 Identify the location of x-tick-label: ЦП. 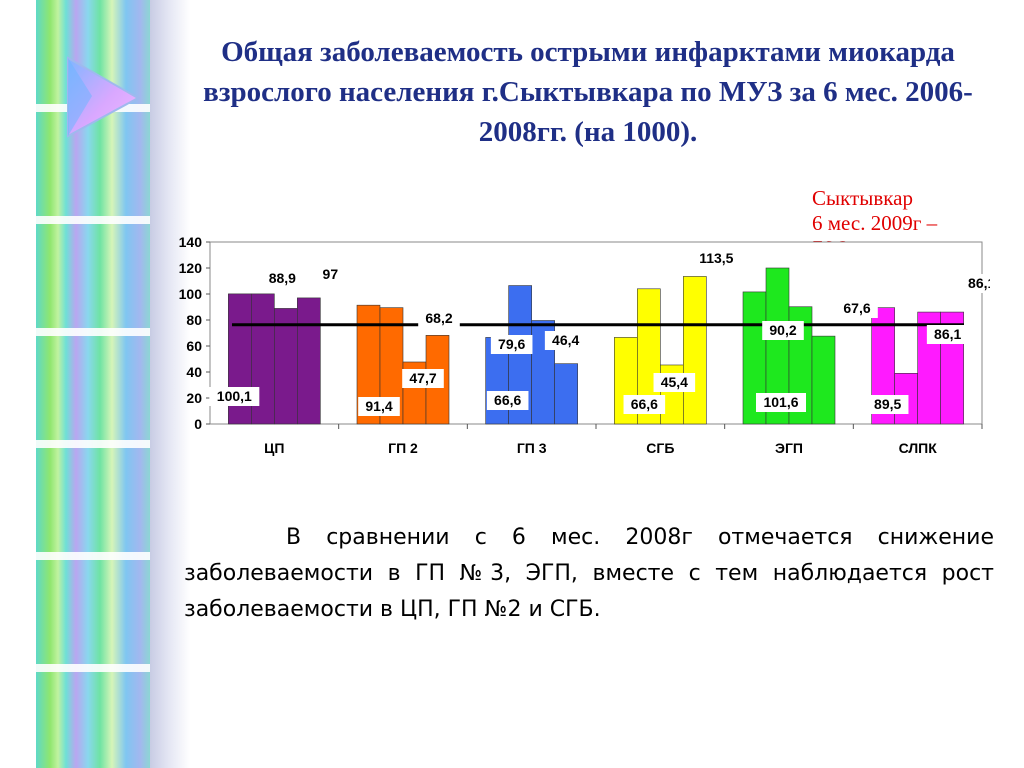
(274, 448).